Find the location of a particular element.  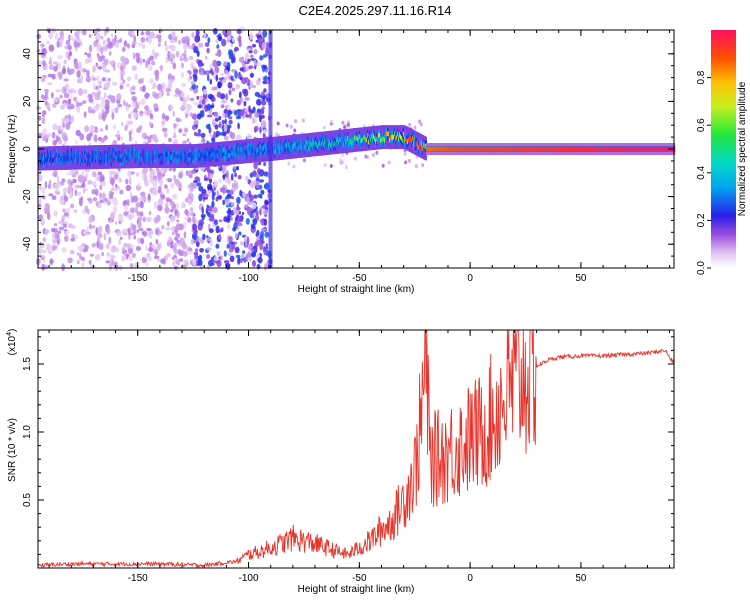

x-tick-label: -100 is located at coordinates (249, 278).